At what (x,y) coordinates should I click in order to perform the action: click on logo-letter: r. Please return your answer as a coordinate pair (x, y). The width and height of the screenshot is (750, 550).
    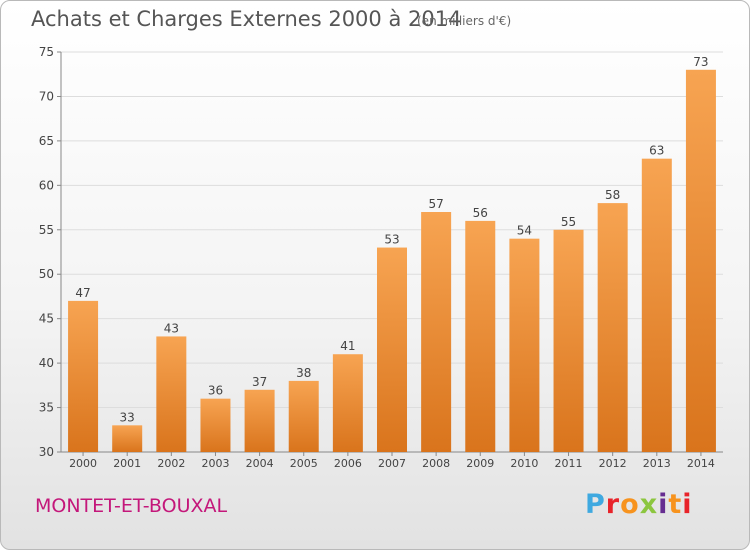
    Looking at the image, I should click on (613, 504).